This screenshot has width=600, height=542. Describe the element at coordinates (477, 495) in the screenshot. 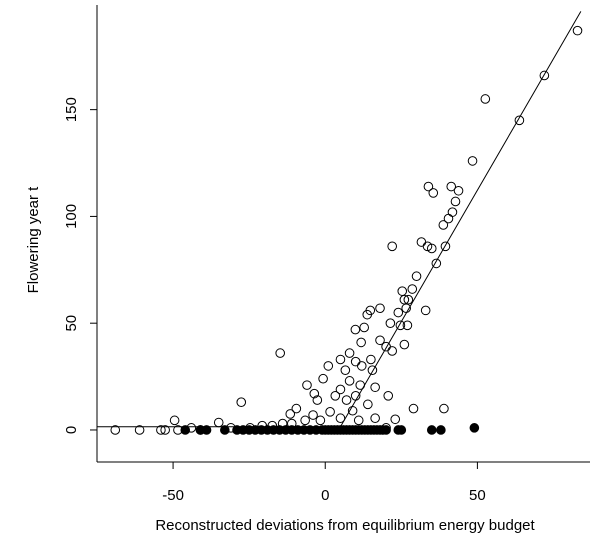

I see `x-tick-label: 50` at that location.